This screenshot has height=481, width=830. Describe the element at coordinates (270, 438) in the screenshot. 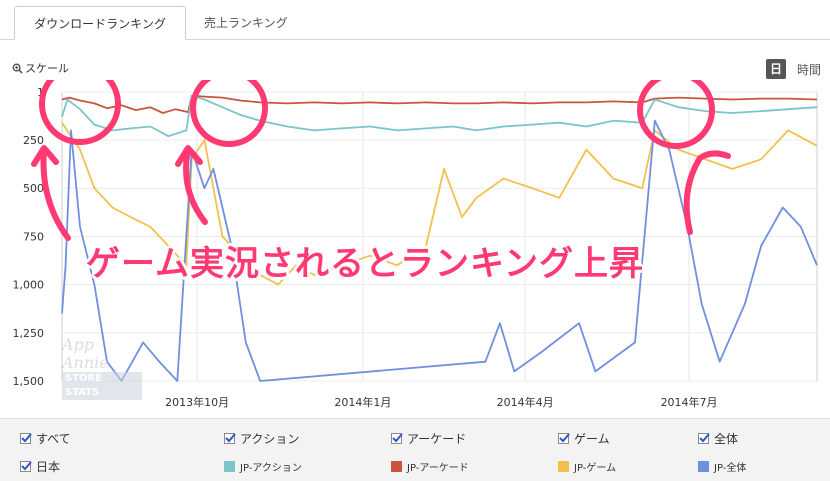

I see `filter-action-label: アクション` at that location.